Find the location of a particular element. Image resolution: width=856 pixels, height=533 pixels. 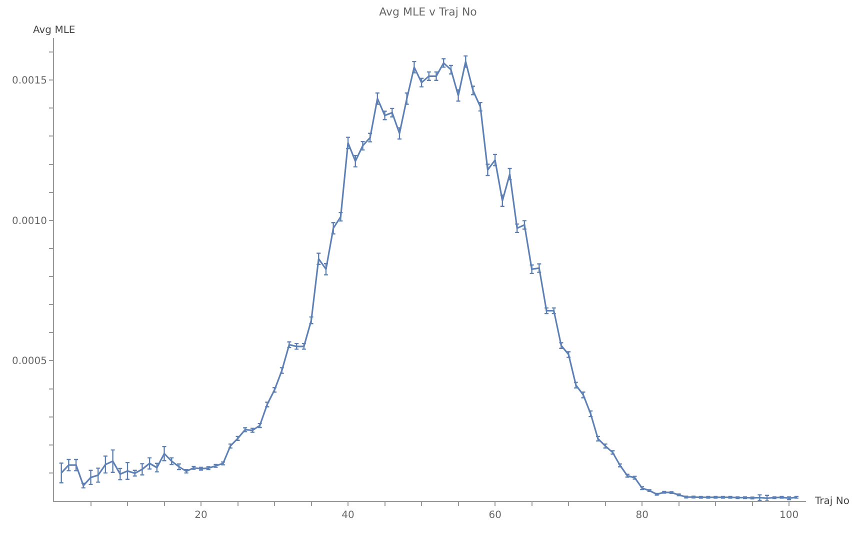

y-tick-label: 0.0015 is located at coordinates (29, 81).